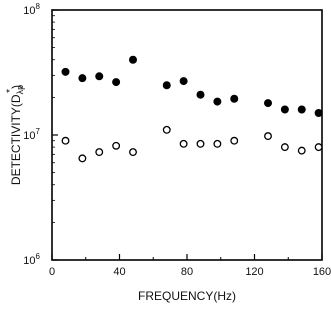 The width and height of the screenshot is (331, 320). I want to click on y-tick-label: 10⁷, so click(31, 134).